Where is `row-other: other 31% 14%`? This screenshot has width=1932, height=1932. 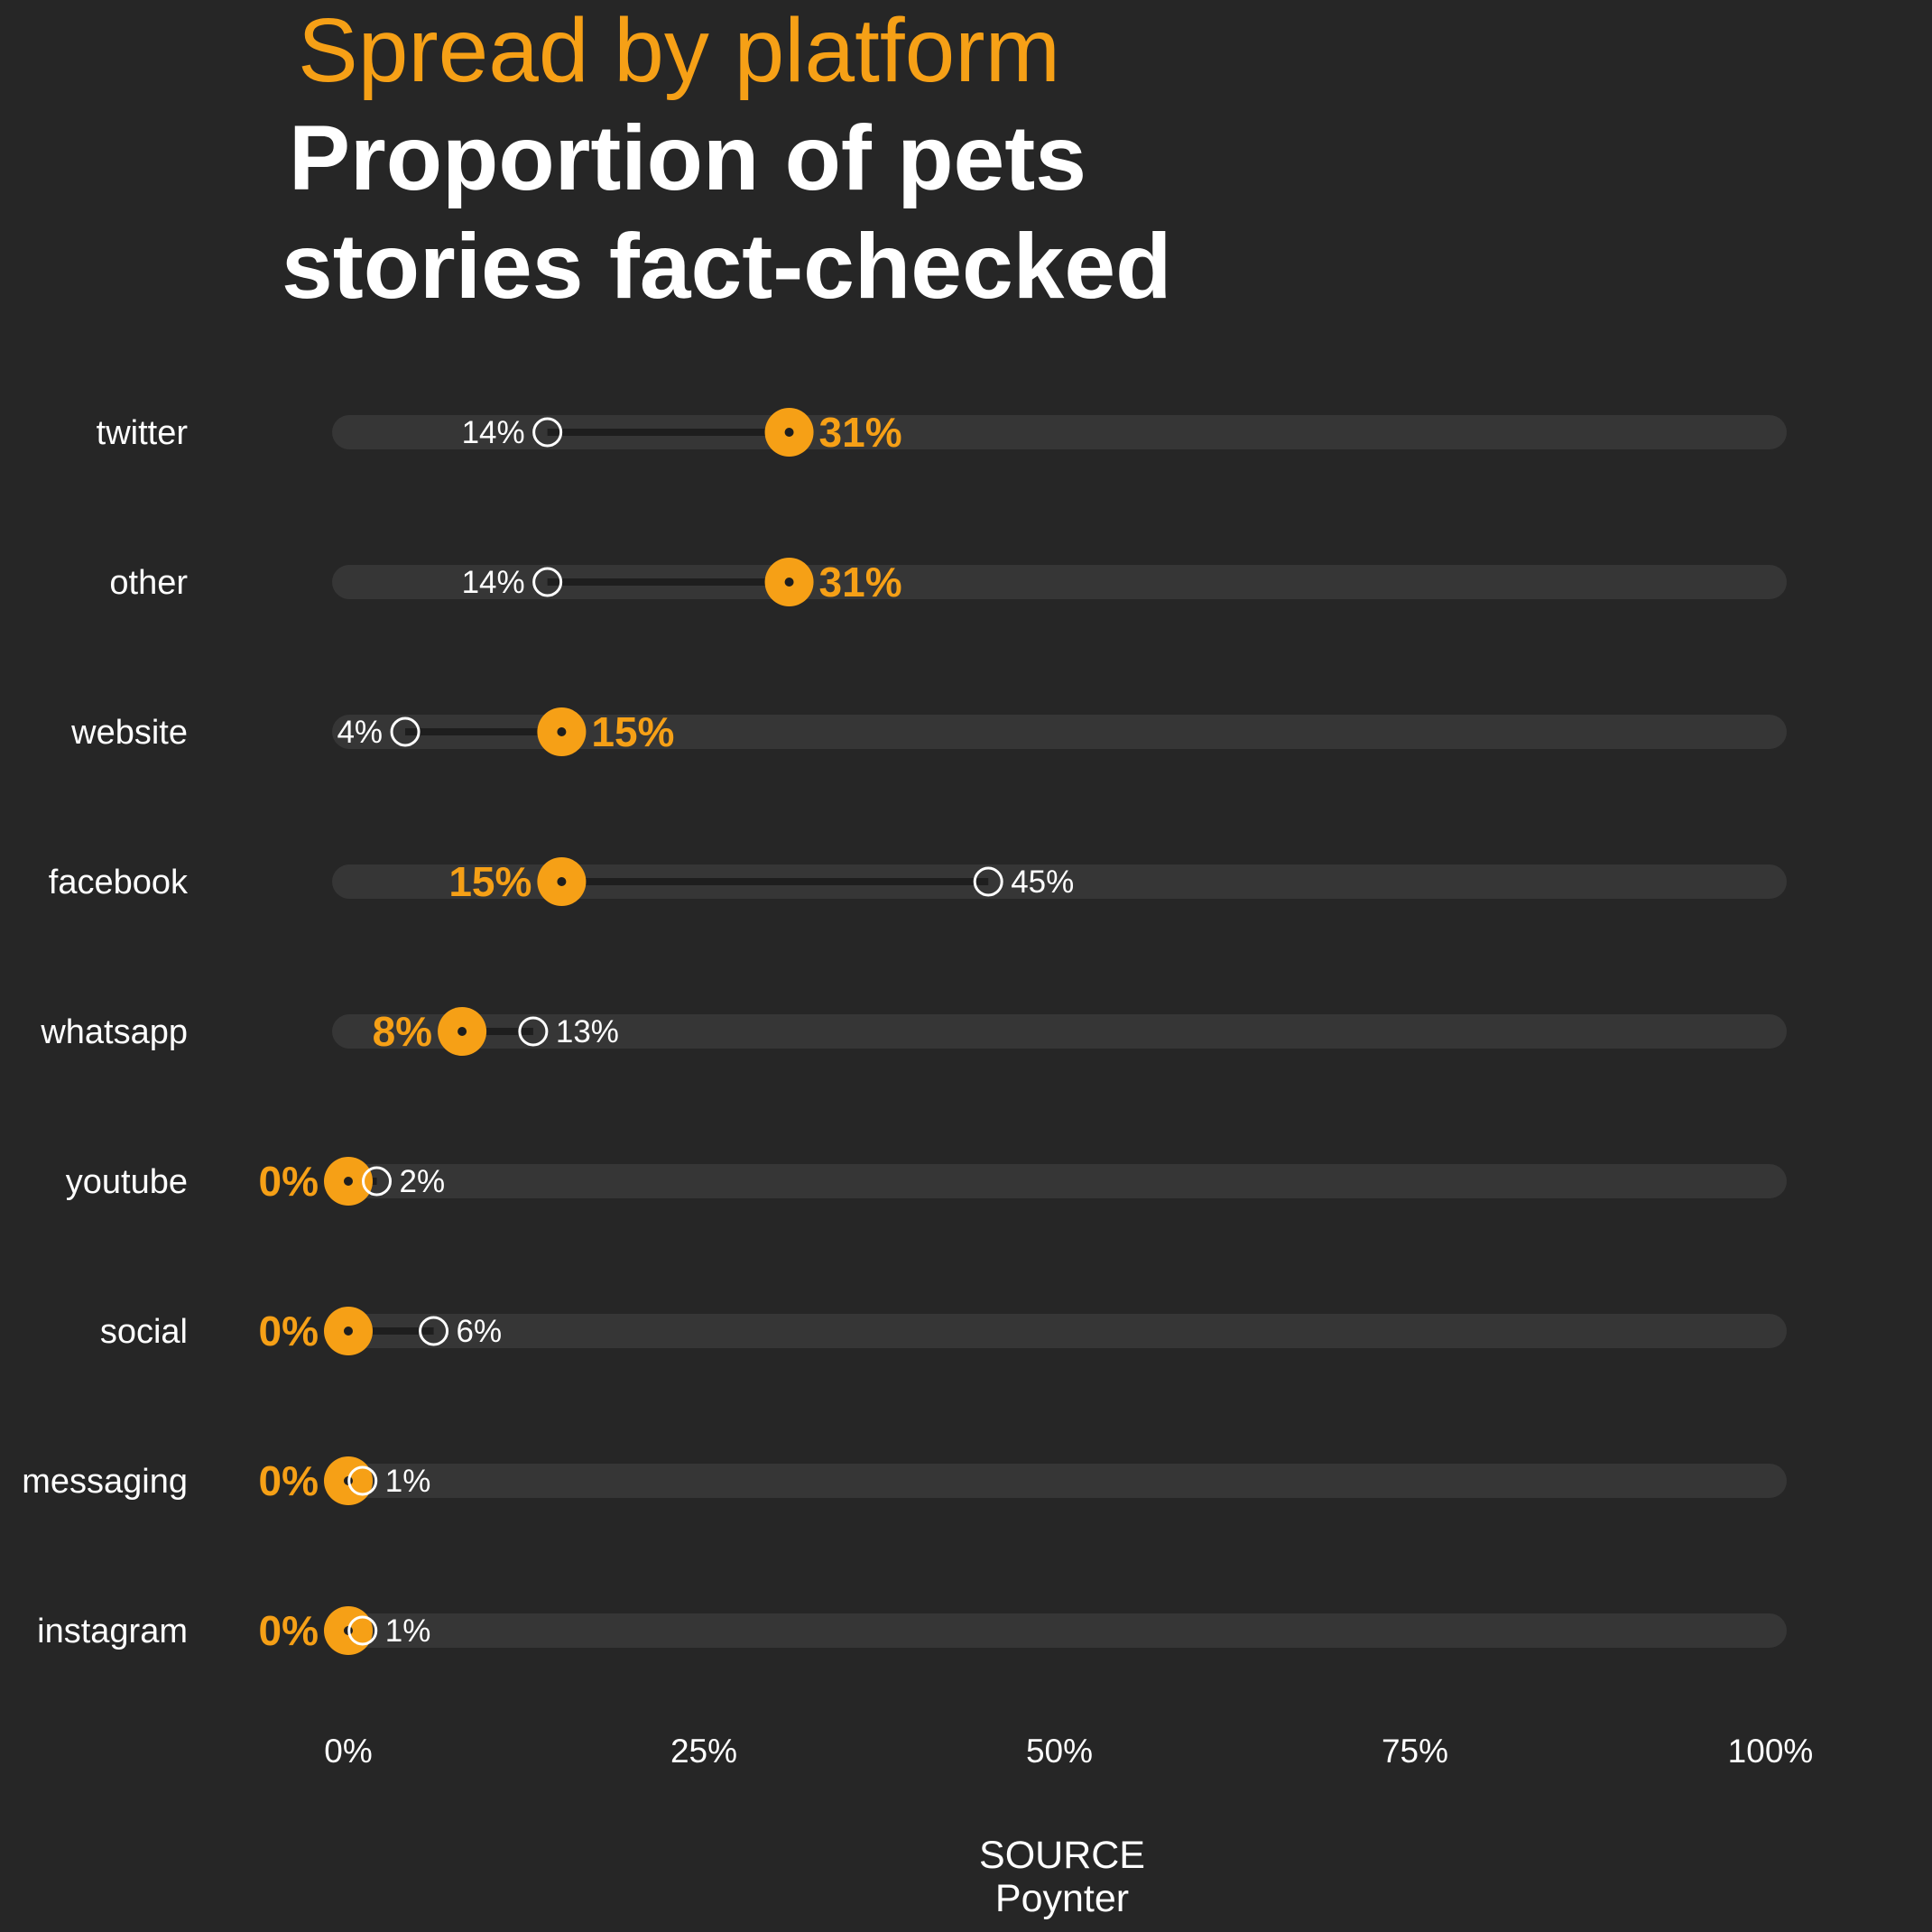 row-other: other 31% 14% is located at coordinates (948, 582).